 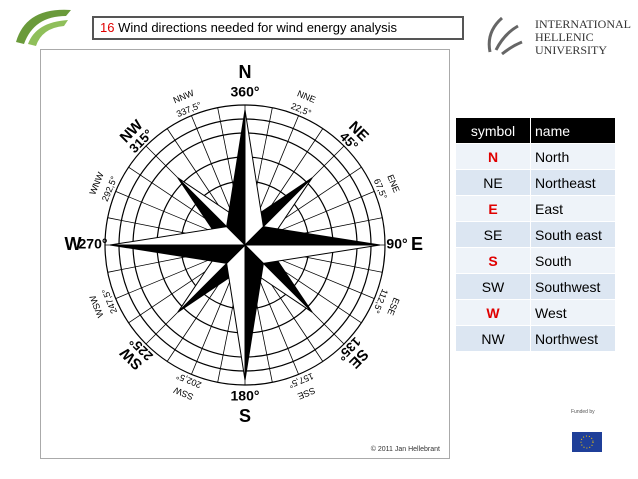 I want to click on direction-name: N, so click(x=245, y=72).